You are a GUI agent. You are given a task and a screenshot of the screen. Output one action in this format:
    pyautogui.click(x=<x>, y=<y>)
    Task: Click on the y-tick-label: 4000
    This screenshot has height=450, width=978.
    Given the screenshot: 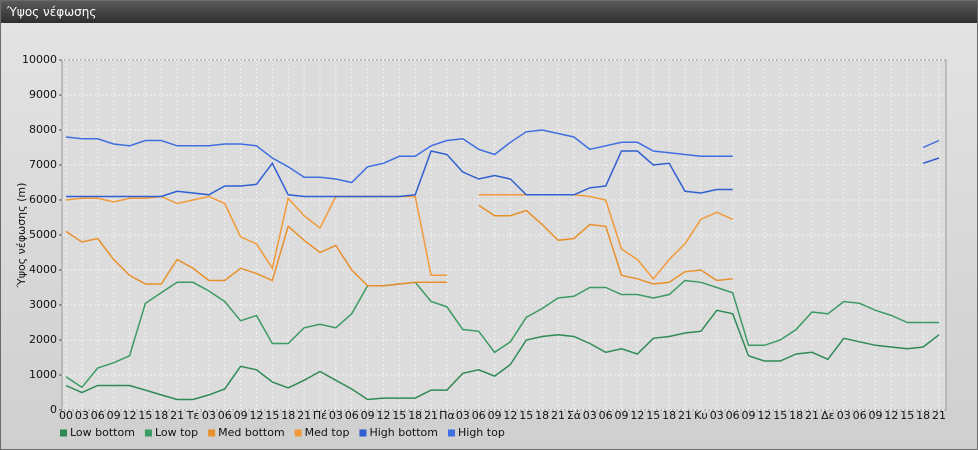 What is the action you would take?
    pyautogui.click(x=43, y=269)
    